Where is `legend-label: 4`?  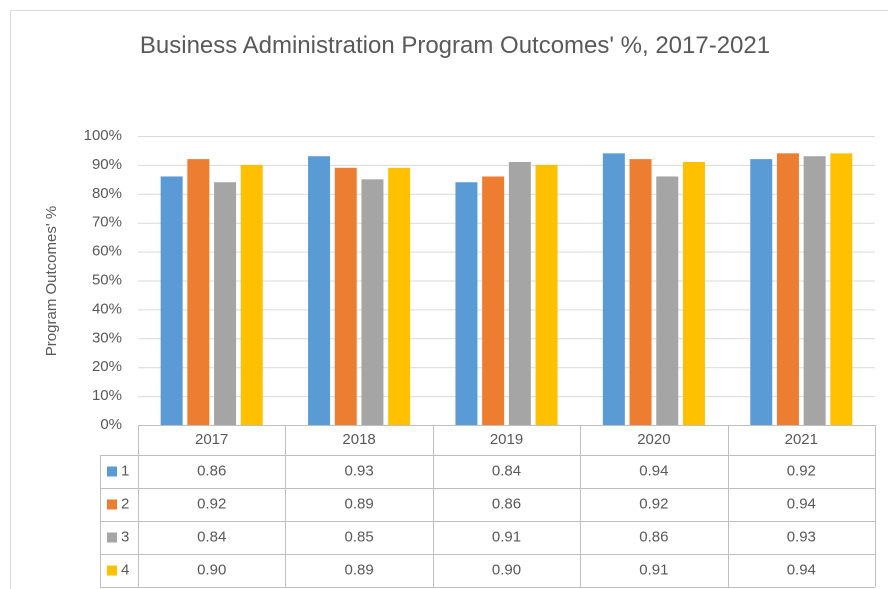
legend-label: 4 is located at coordinates (125, 569).